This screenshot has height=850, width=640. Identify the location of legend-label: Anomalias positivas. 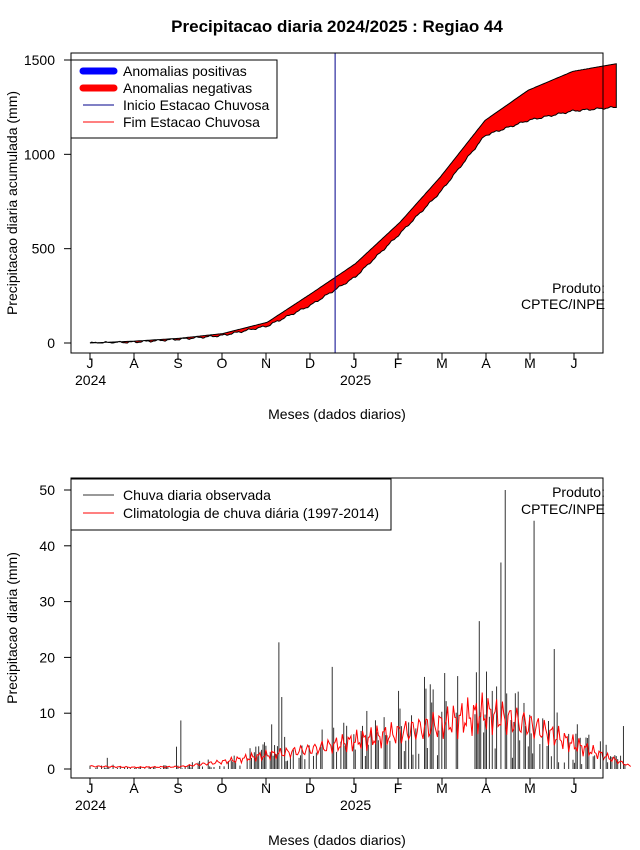
(185, 71).